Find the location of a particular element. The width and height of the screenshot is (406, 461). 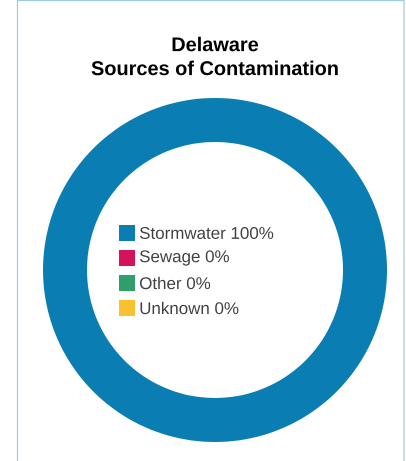

legend-label: Other is located at coordinates (161, 283).